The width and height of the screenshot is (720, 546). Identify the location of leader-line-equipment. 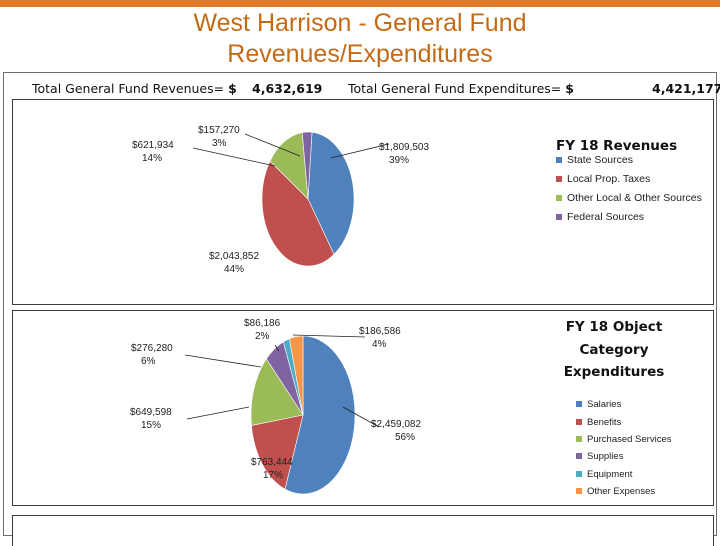
(277, 348).